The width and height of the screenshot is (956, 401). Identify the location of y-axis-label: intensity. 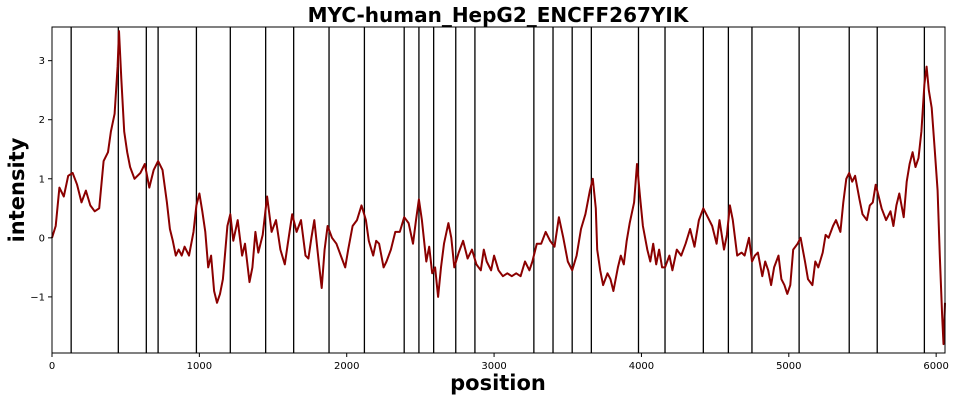
(17, 189).